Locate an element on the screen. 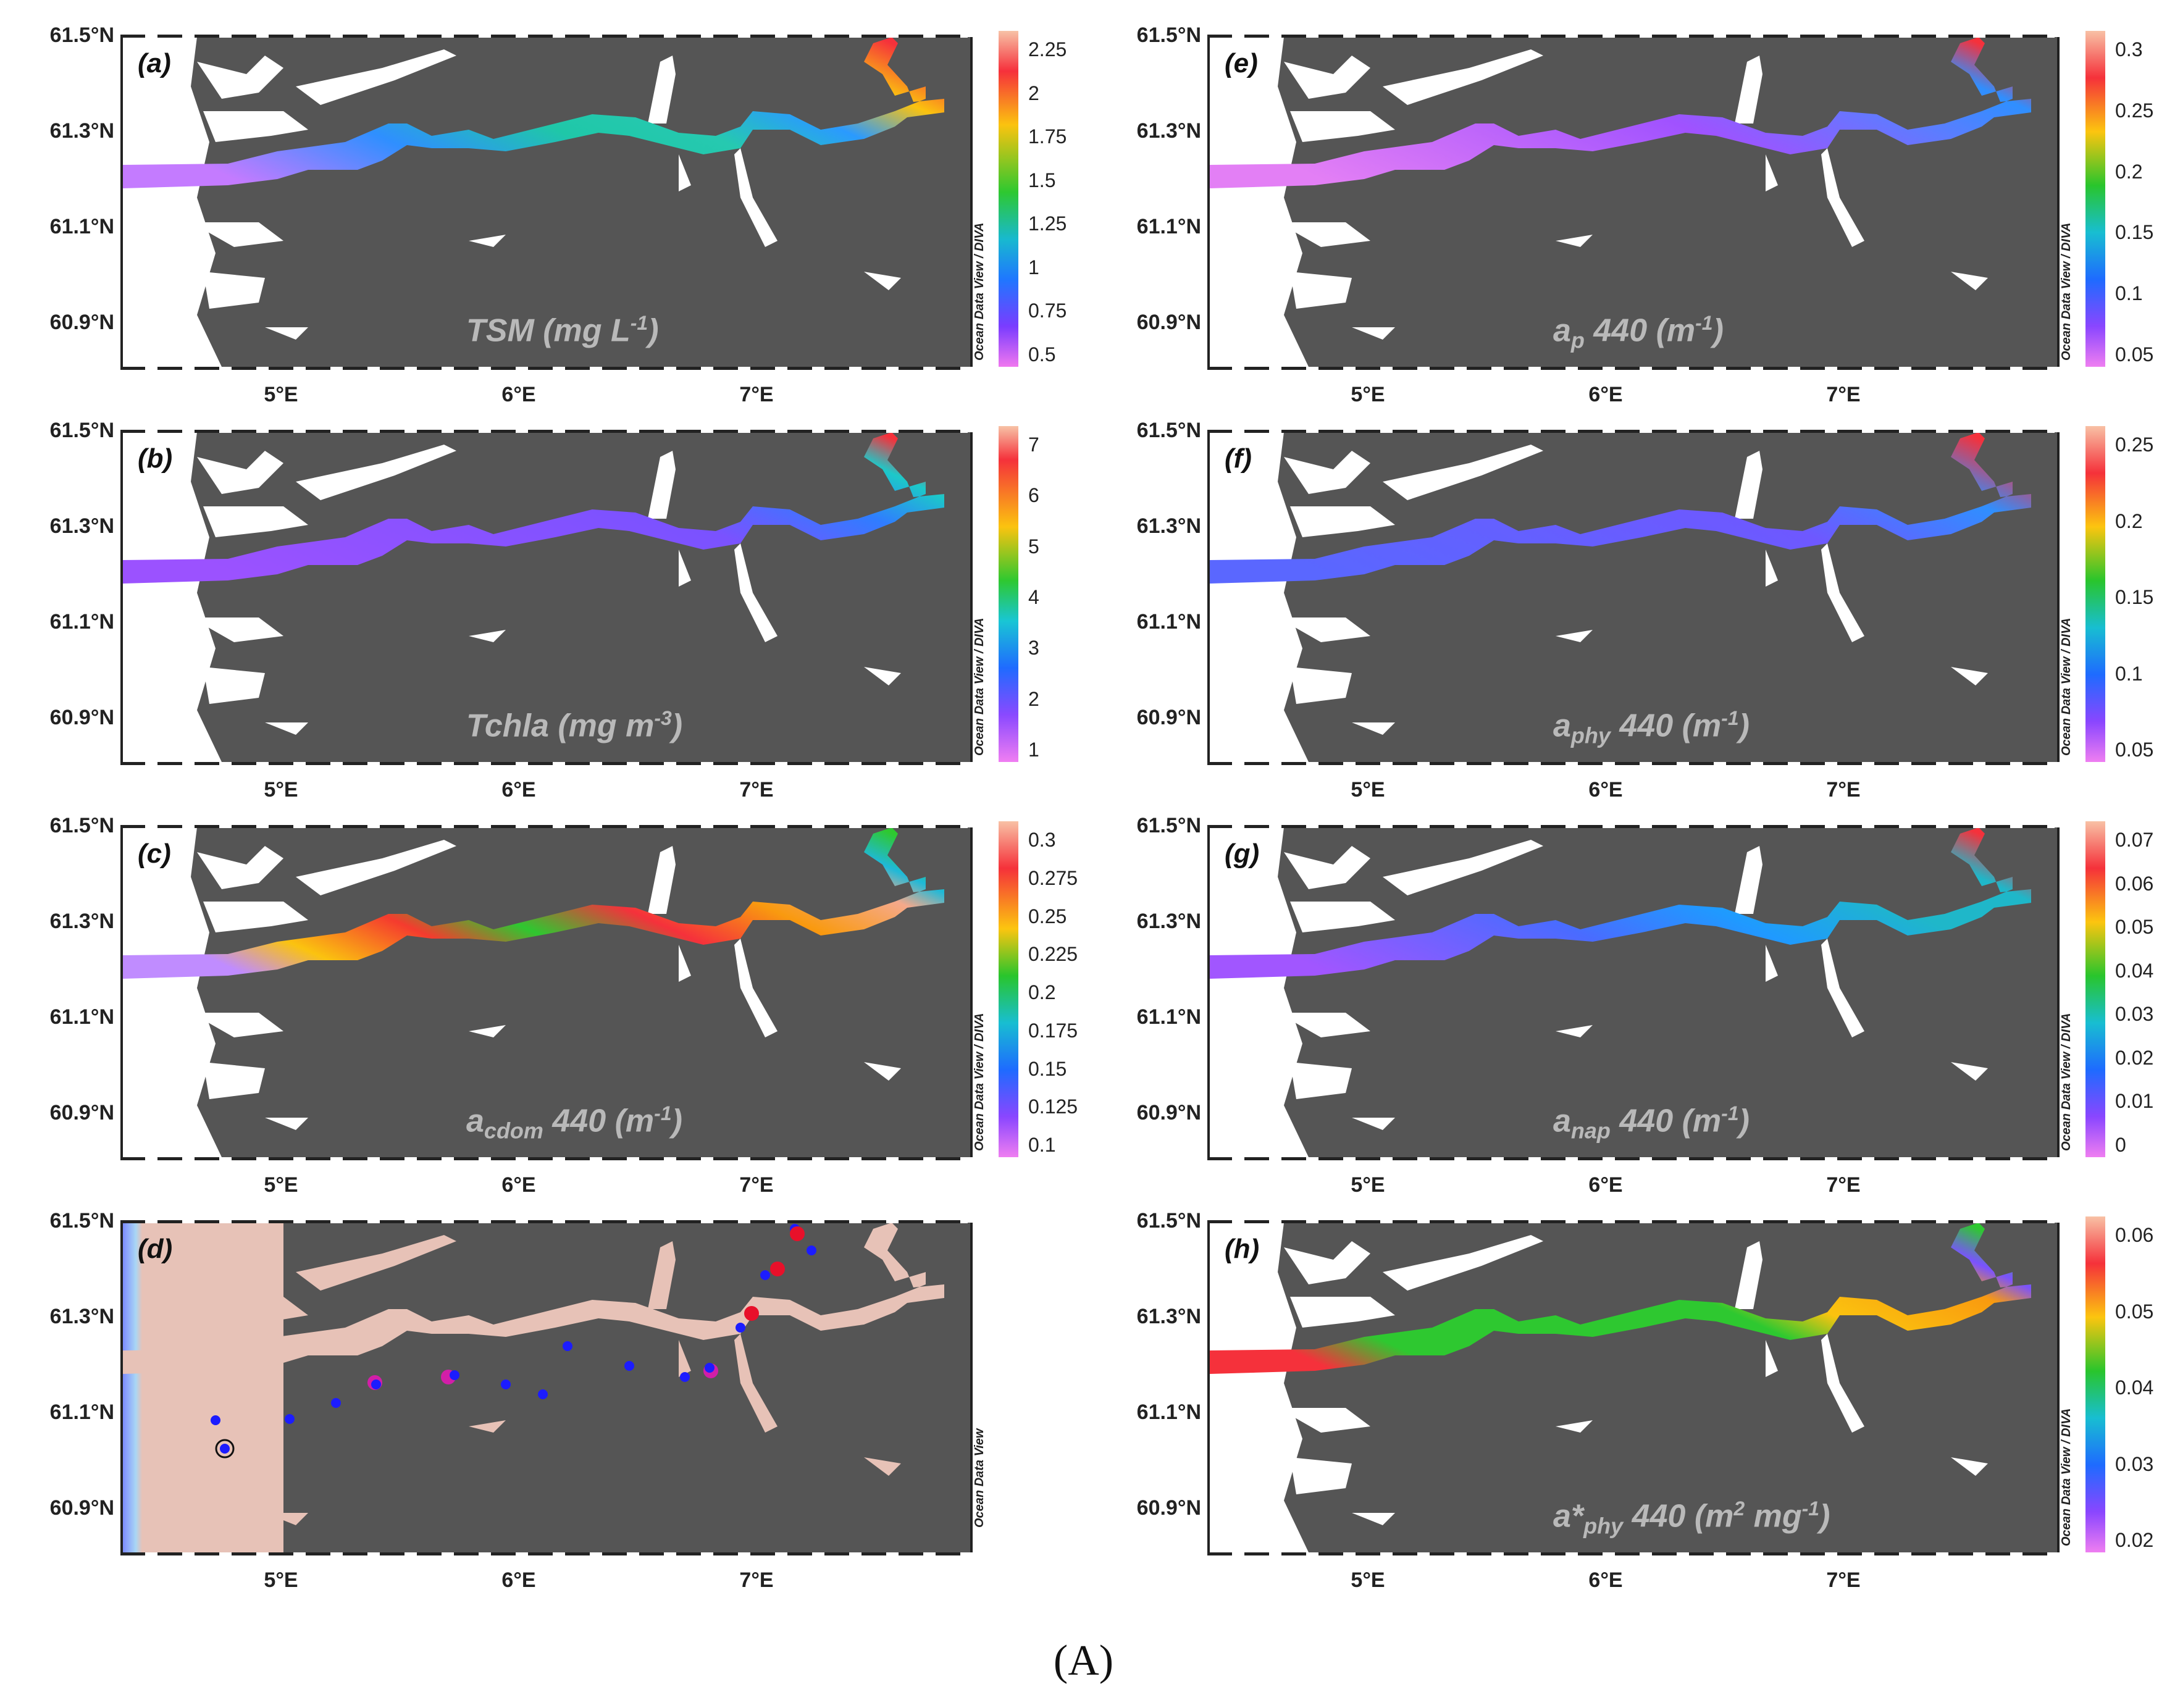 The height and width of the screenshot is (1708, 2167). colorbar-tick-label: 1 is located at coordinates (1033, 267).